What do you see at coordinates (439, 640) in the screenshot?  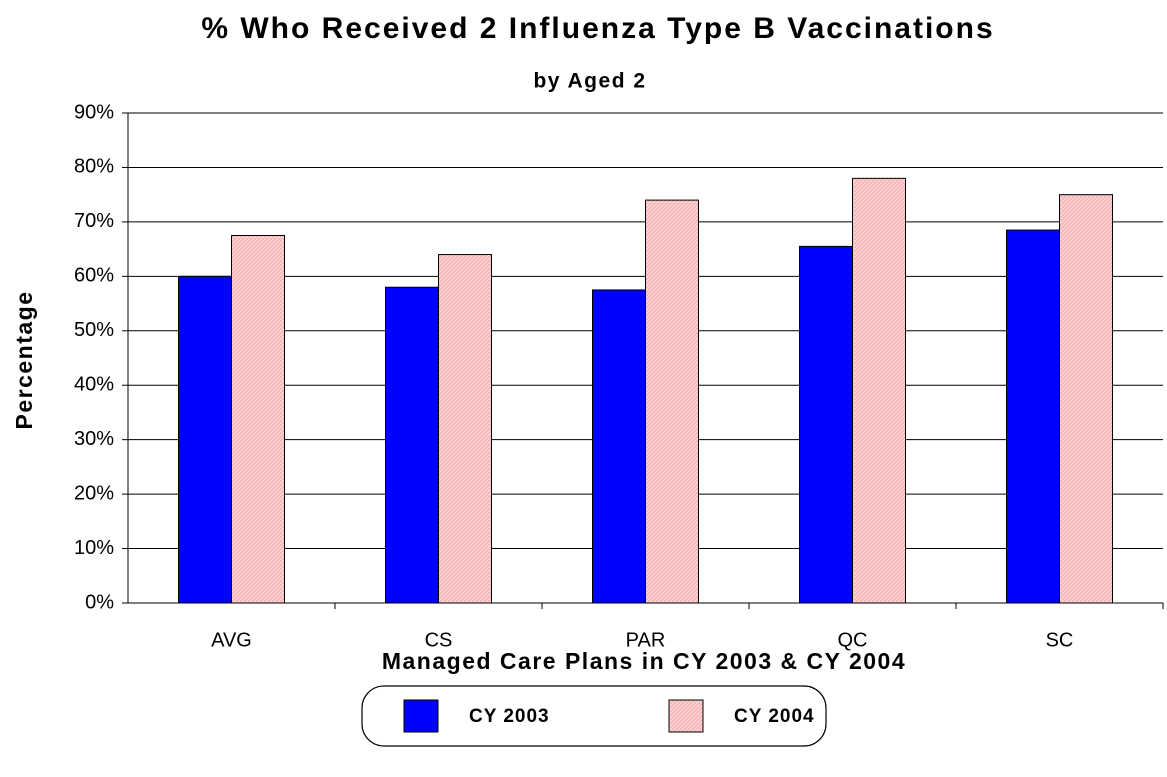 I see `x-tick-label: CS` at bounding box center [439, 640].